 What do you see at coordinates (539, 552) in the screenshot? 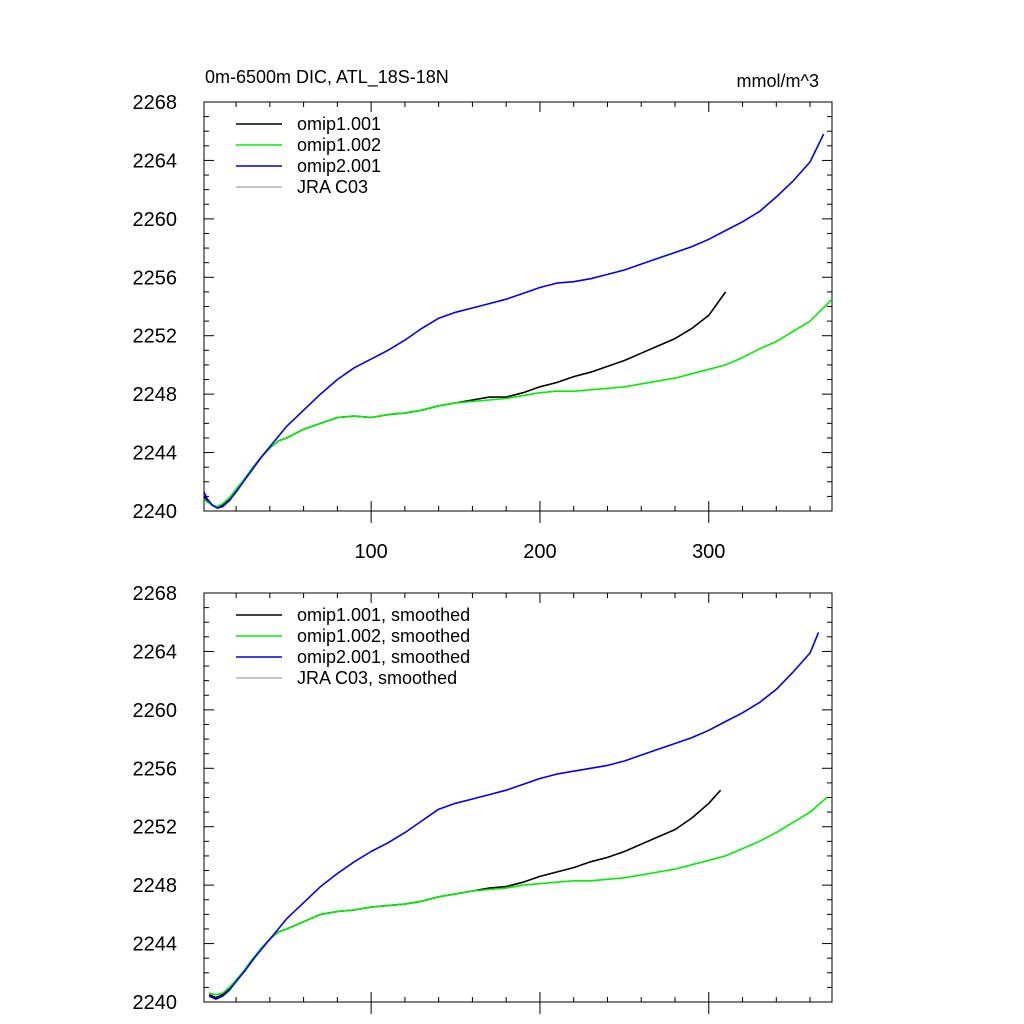
I see `x-tick-label: 200` at bounding box center [539, 552].